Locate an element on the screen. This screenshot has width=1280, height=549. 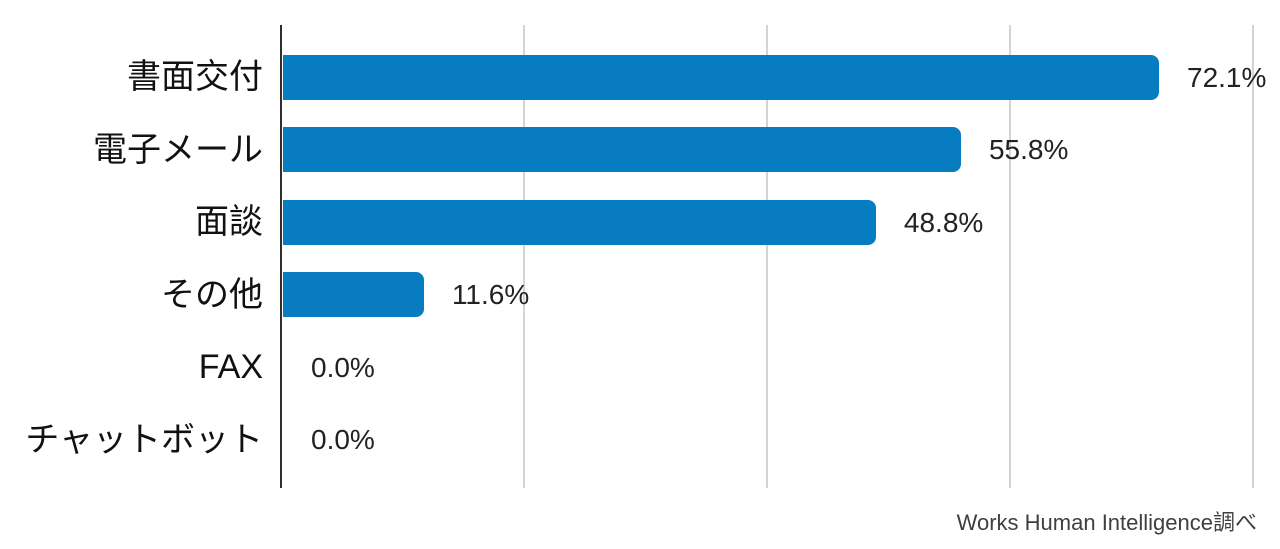
category-label: 電子メール is located at coordinates (178, 149).